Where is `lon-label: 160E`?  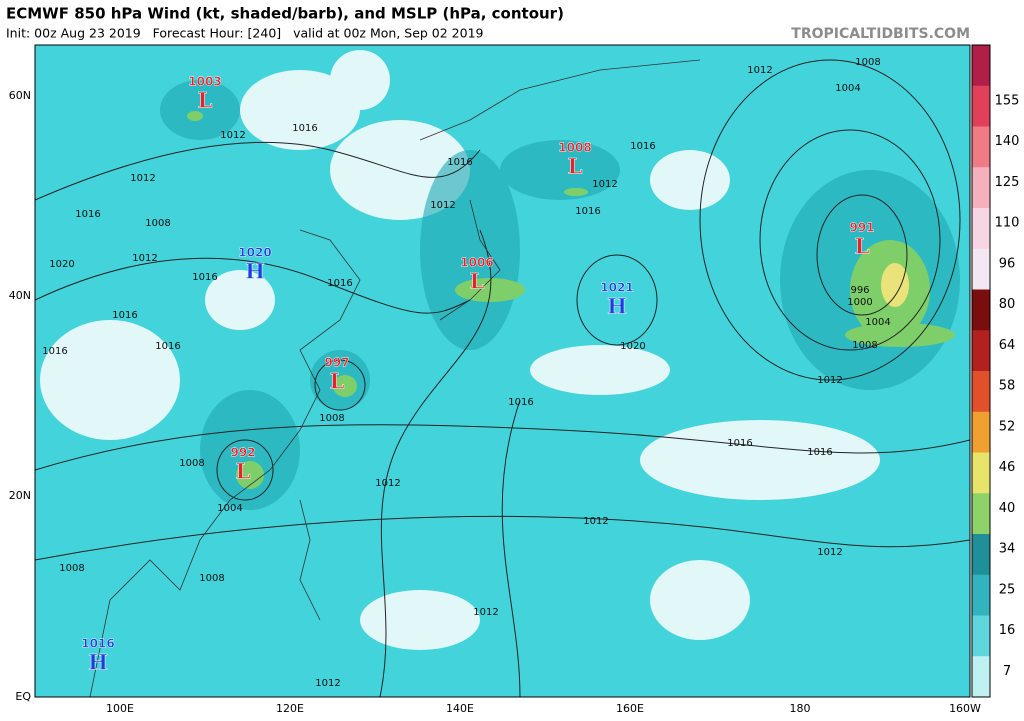 lon-label: 160E is located at coordinates (630, 708).